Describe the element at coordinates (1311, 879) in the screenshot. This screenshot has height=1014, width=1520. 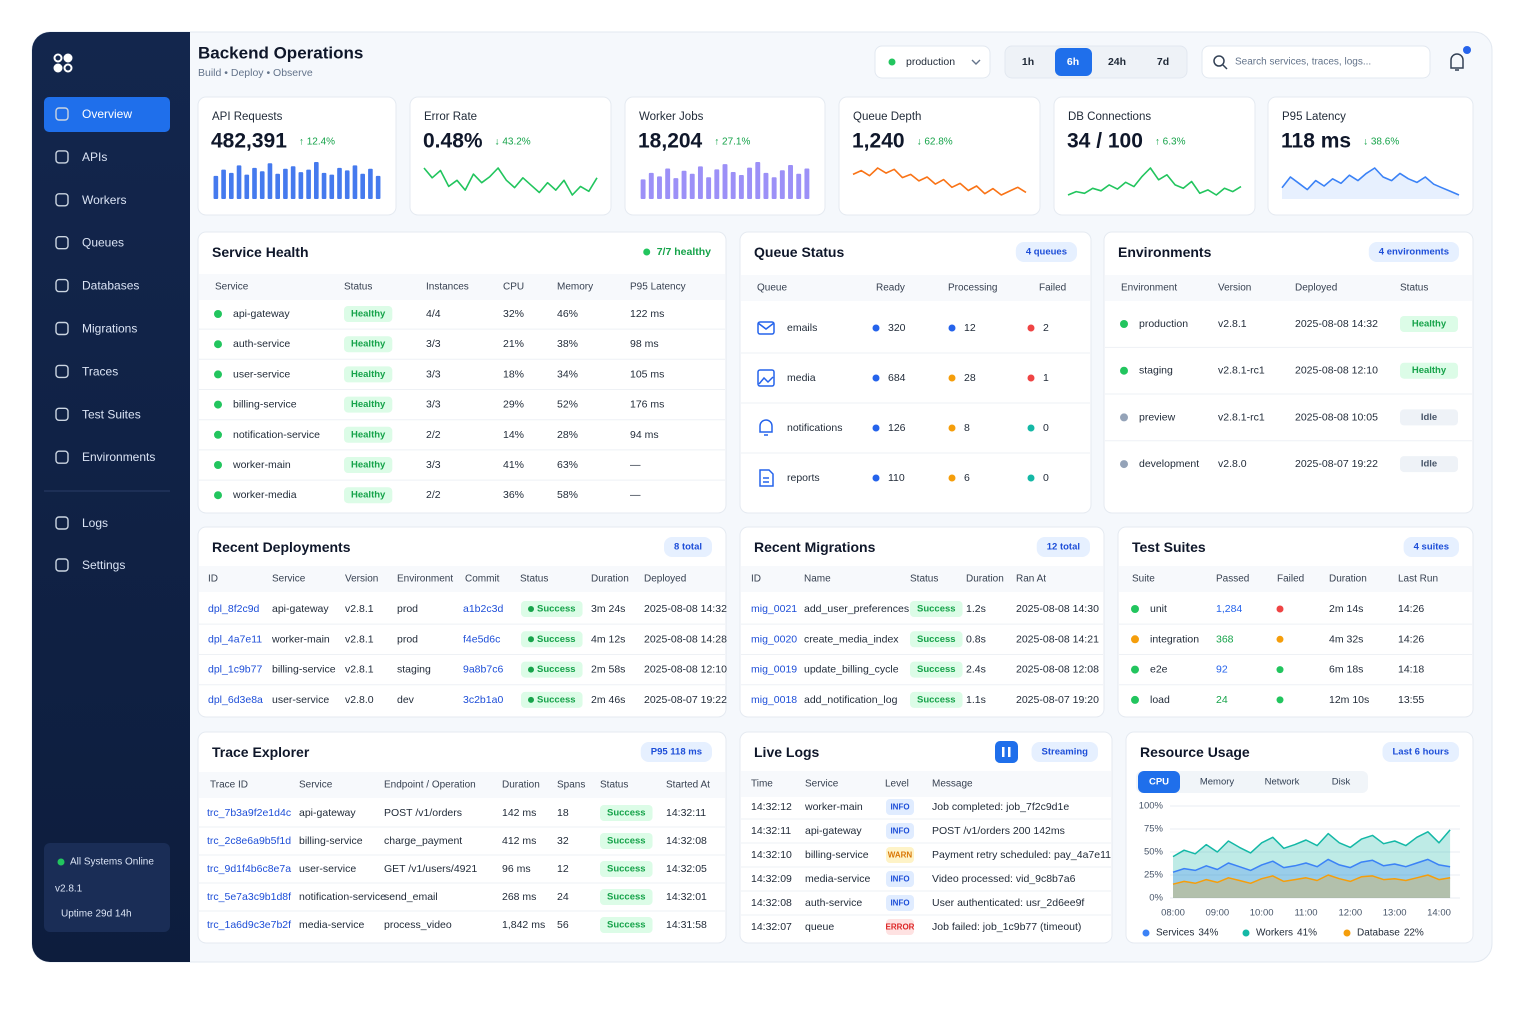
I see `area-line` at that location.